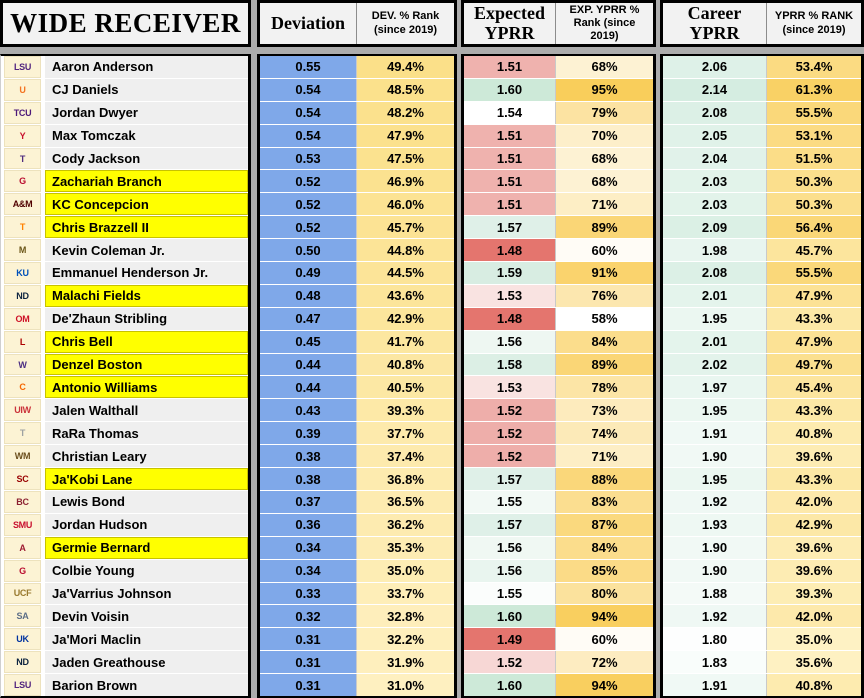  I want to click on dev-rank-cell: 31.9%, so click(405, 662).